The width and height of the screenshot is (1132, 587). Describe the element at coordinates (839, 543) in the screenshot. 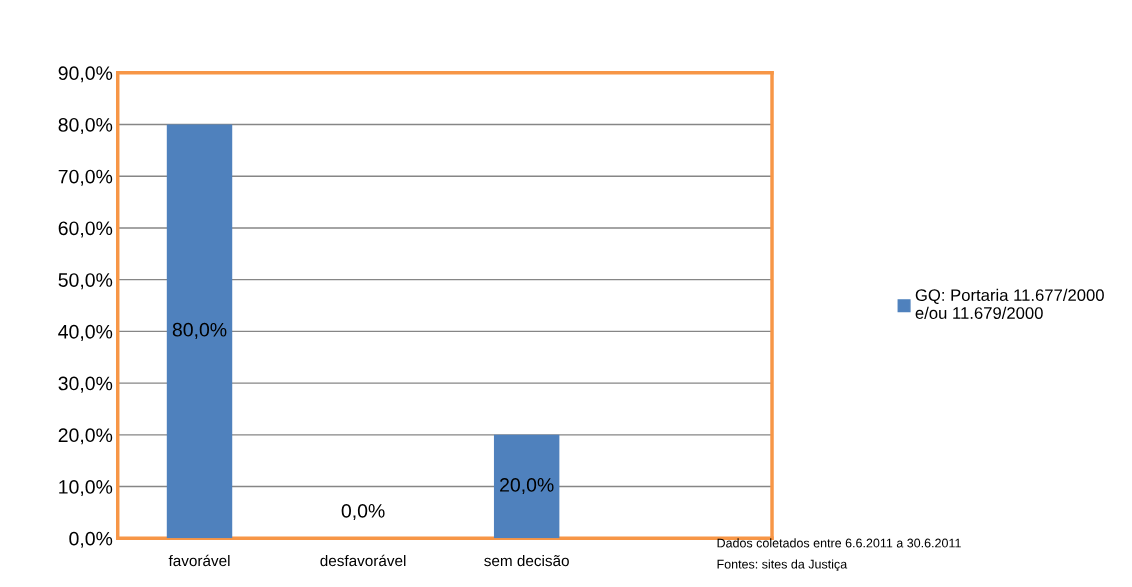

I see `annotation: Dados coletados entre 6.6.2011 a 30.6.2011` at that location.